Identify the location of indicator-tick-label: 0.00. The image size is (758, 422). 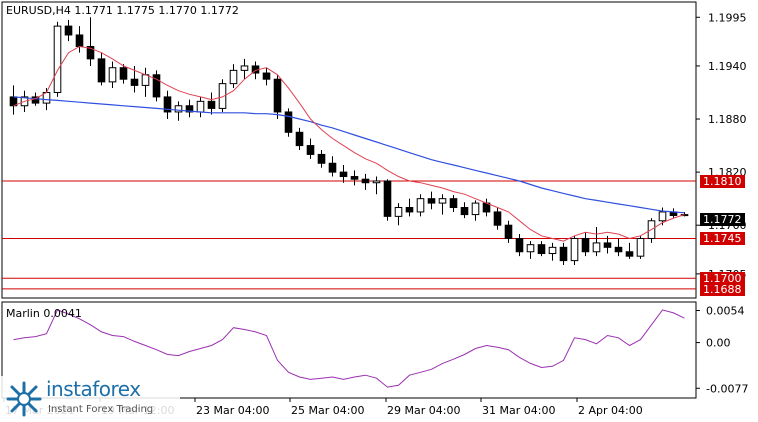
(718, 343).